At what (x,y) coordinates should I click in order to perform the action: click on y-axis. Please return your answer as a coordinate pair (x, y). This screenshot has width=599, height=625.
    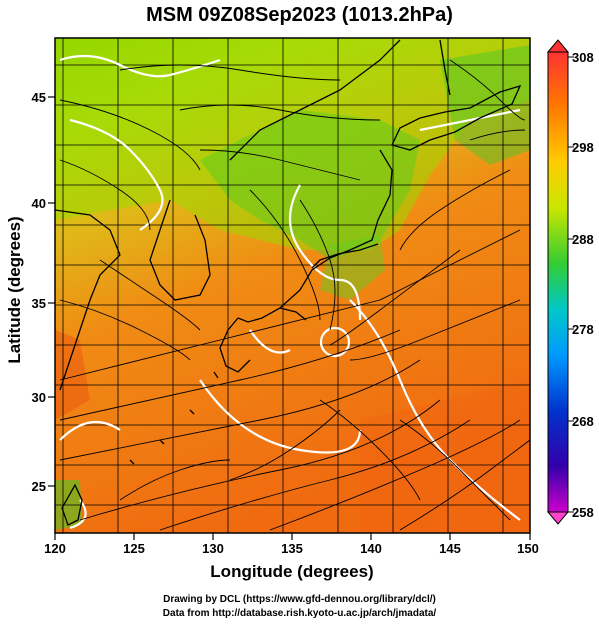
    Looking at the image, I should click on (51, 291).